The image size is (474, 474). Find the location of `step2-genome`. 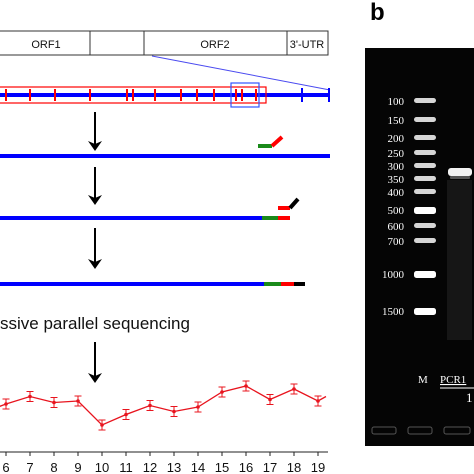

step2-genome is located at coordinates (150, 208).